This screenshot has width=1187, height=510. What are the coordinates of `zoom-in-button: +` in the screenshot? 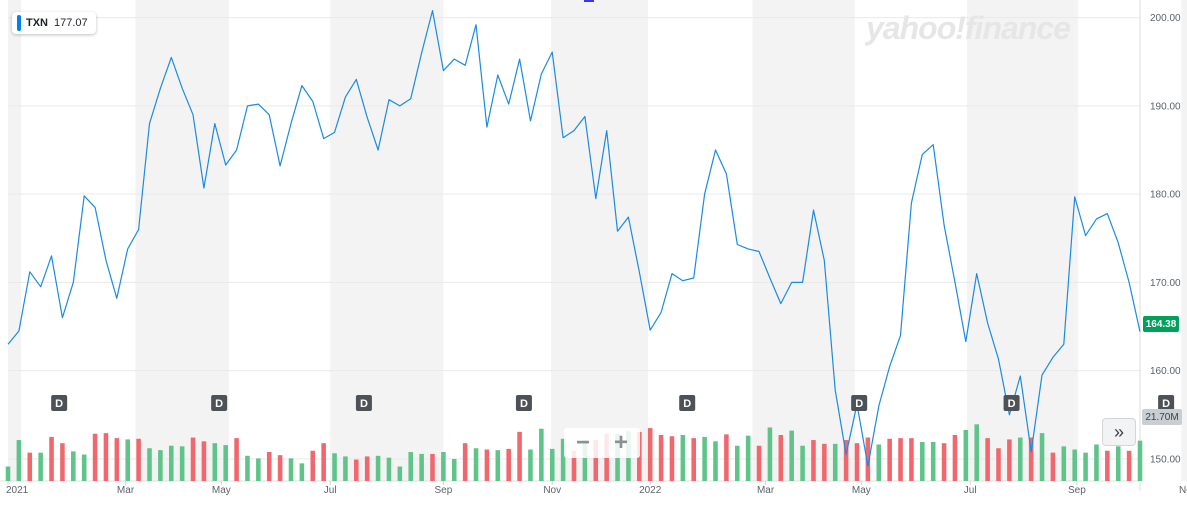 It's located at (620, 442).